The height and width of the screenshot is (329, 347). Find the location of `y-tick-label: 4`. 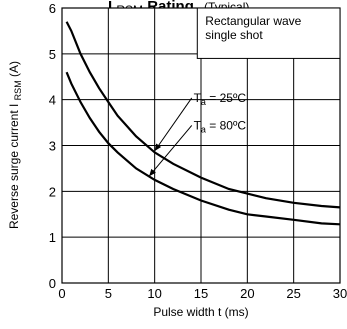

y-tick-label: 4 is located at coordinates (52, 100).